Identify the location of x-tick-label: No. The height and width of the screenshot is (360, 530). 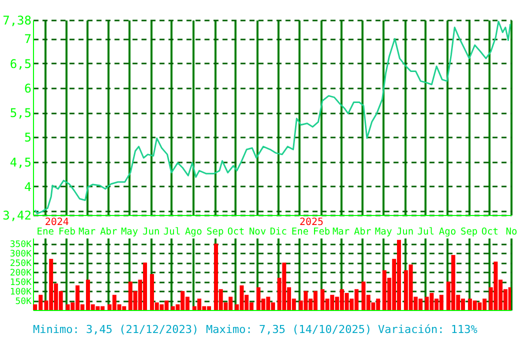
(512, 232).